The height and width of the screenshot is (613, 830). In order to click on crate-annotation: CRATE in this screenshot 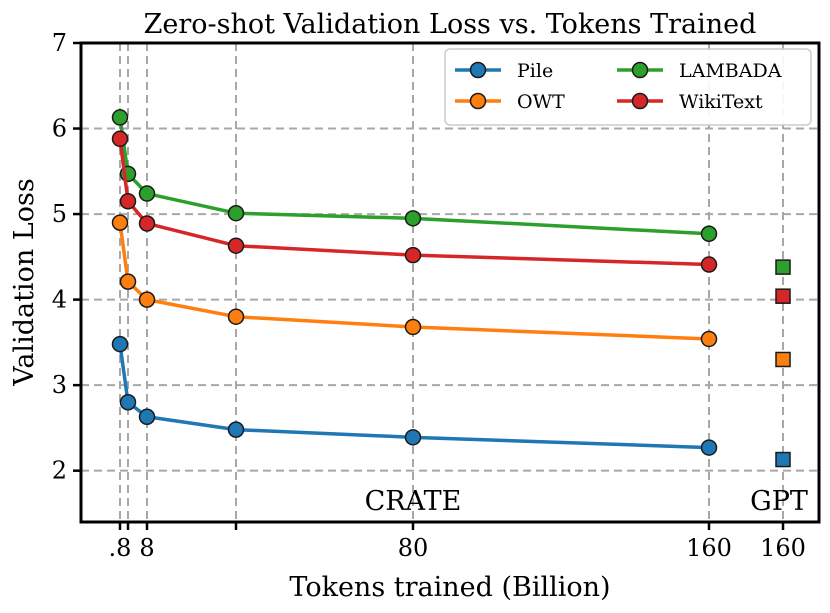, I will do `click(413, 501)`.